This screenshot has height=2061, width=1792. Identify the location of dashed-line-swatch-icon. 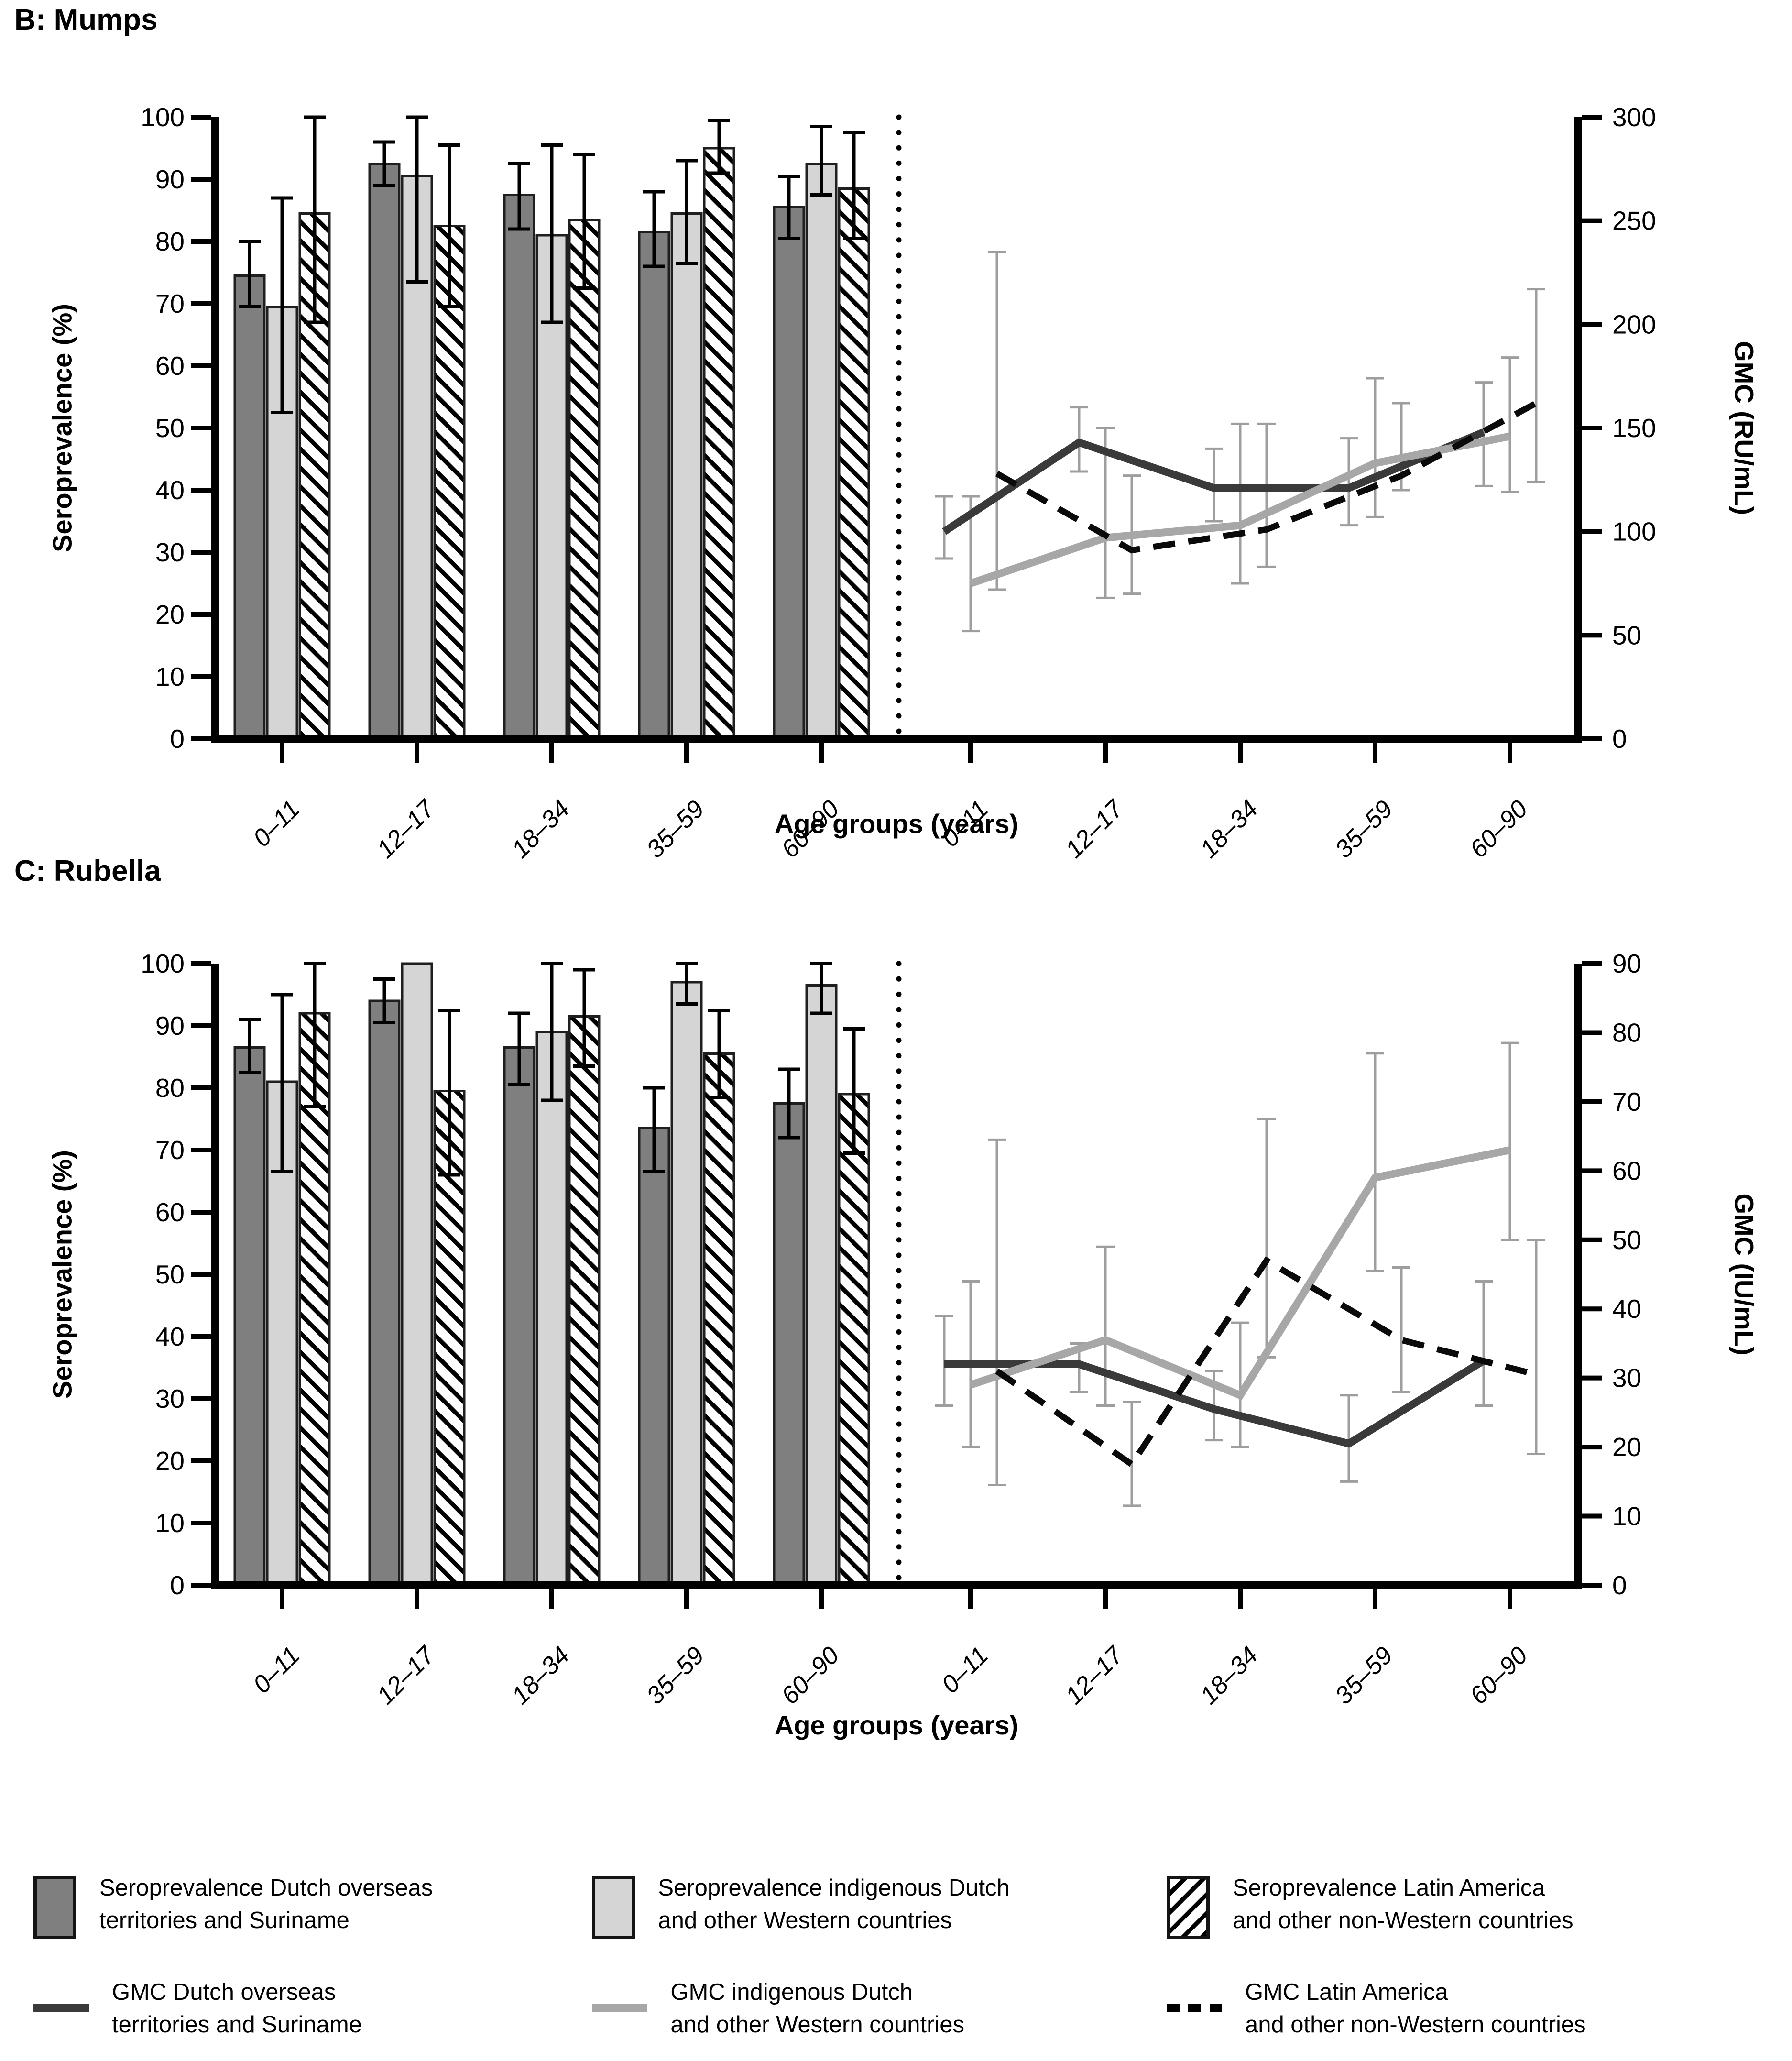
(1194, 2008).